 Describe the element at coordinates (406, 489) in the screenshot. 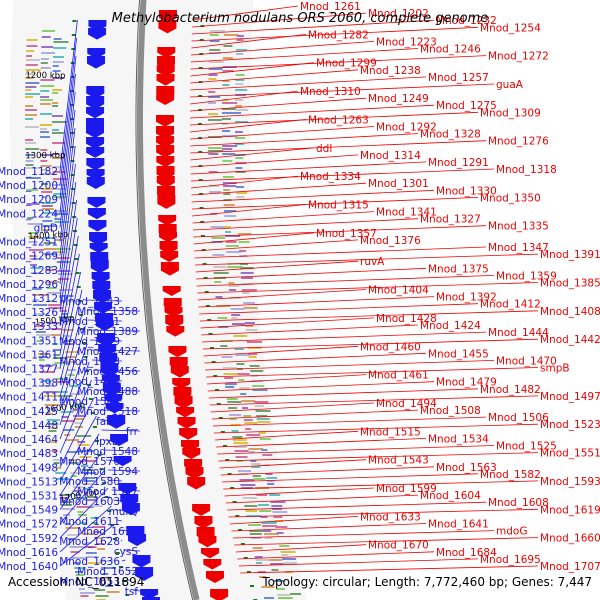

I see `gene-label-right: Mnod_1599` at that location.